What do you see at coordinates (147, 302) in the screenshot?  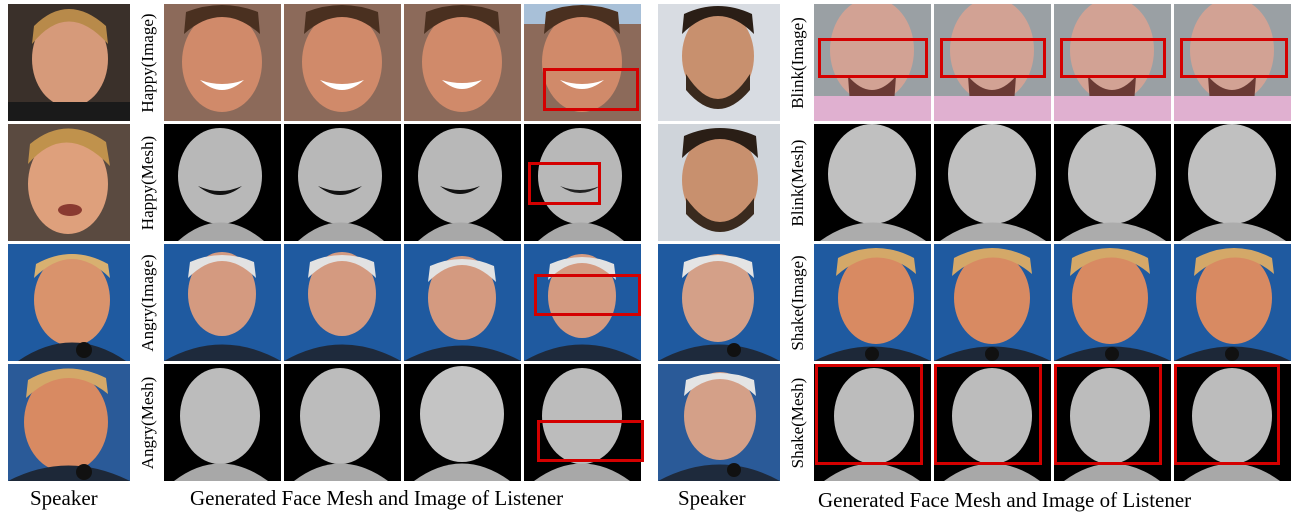 I see `left-row-label-angry-image: Angry(Image)` at bounding box center [147, 302].